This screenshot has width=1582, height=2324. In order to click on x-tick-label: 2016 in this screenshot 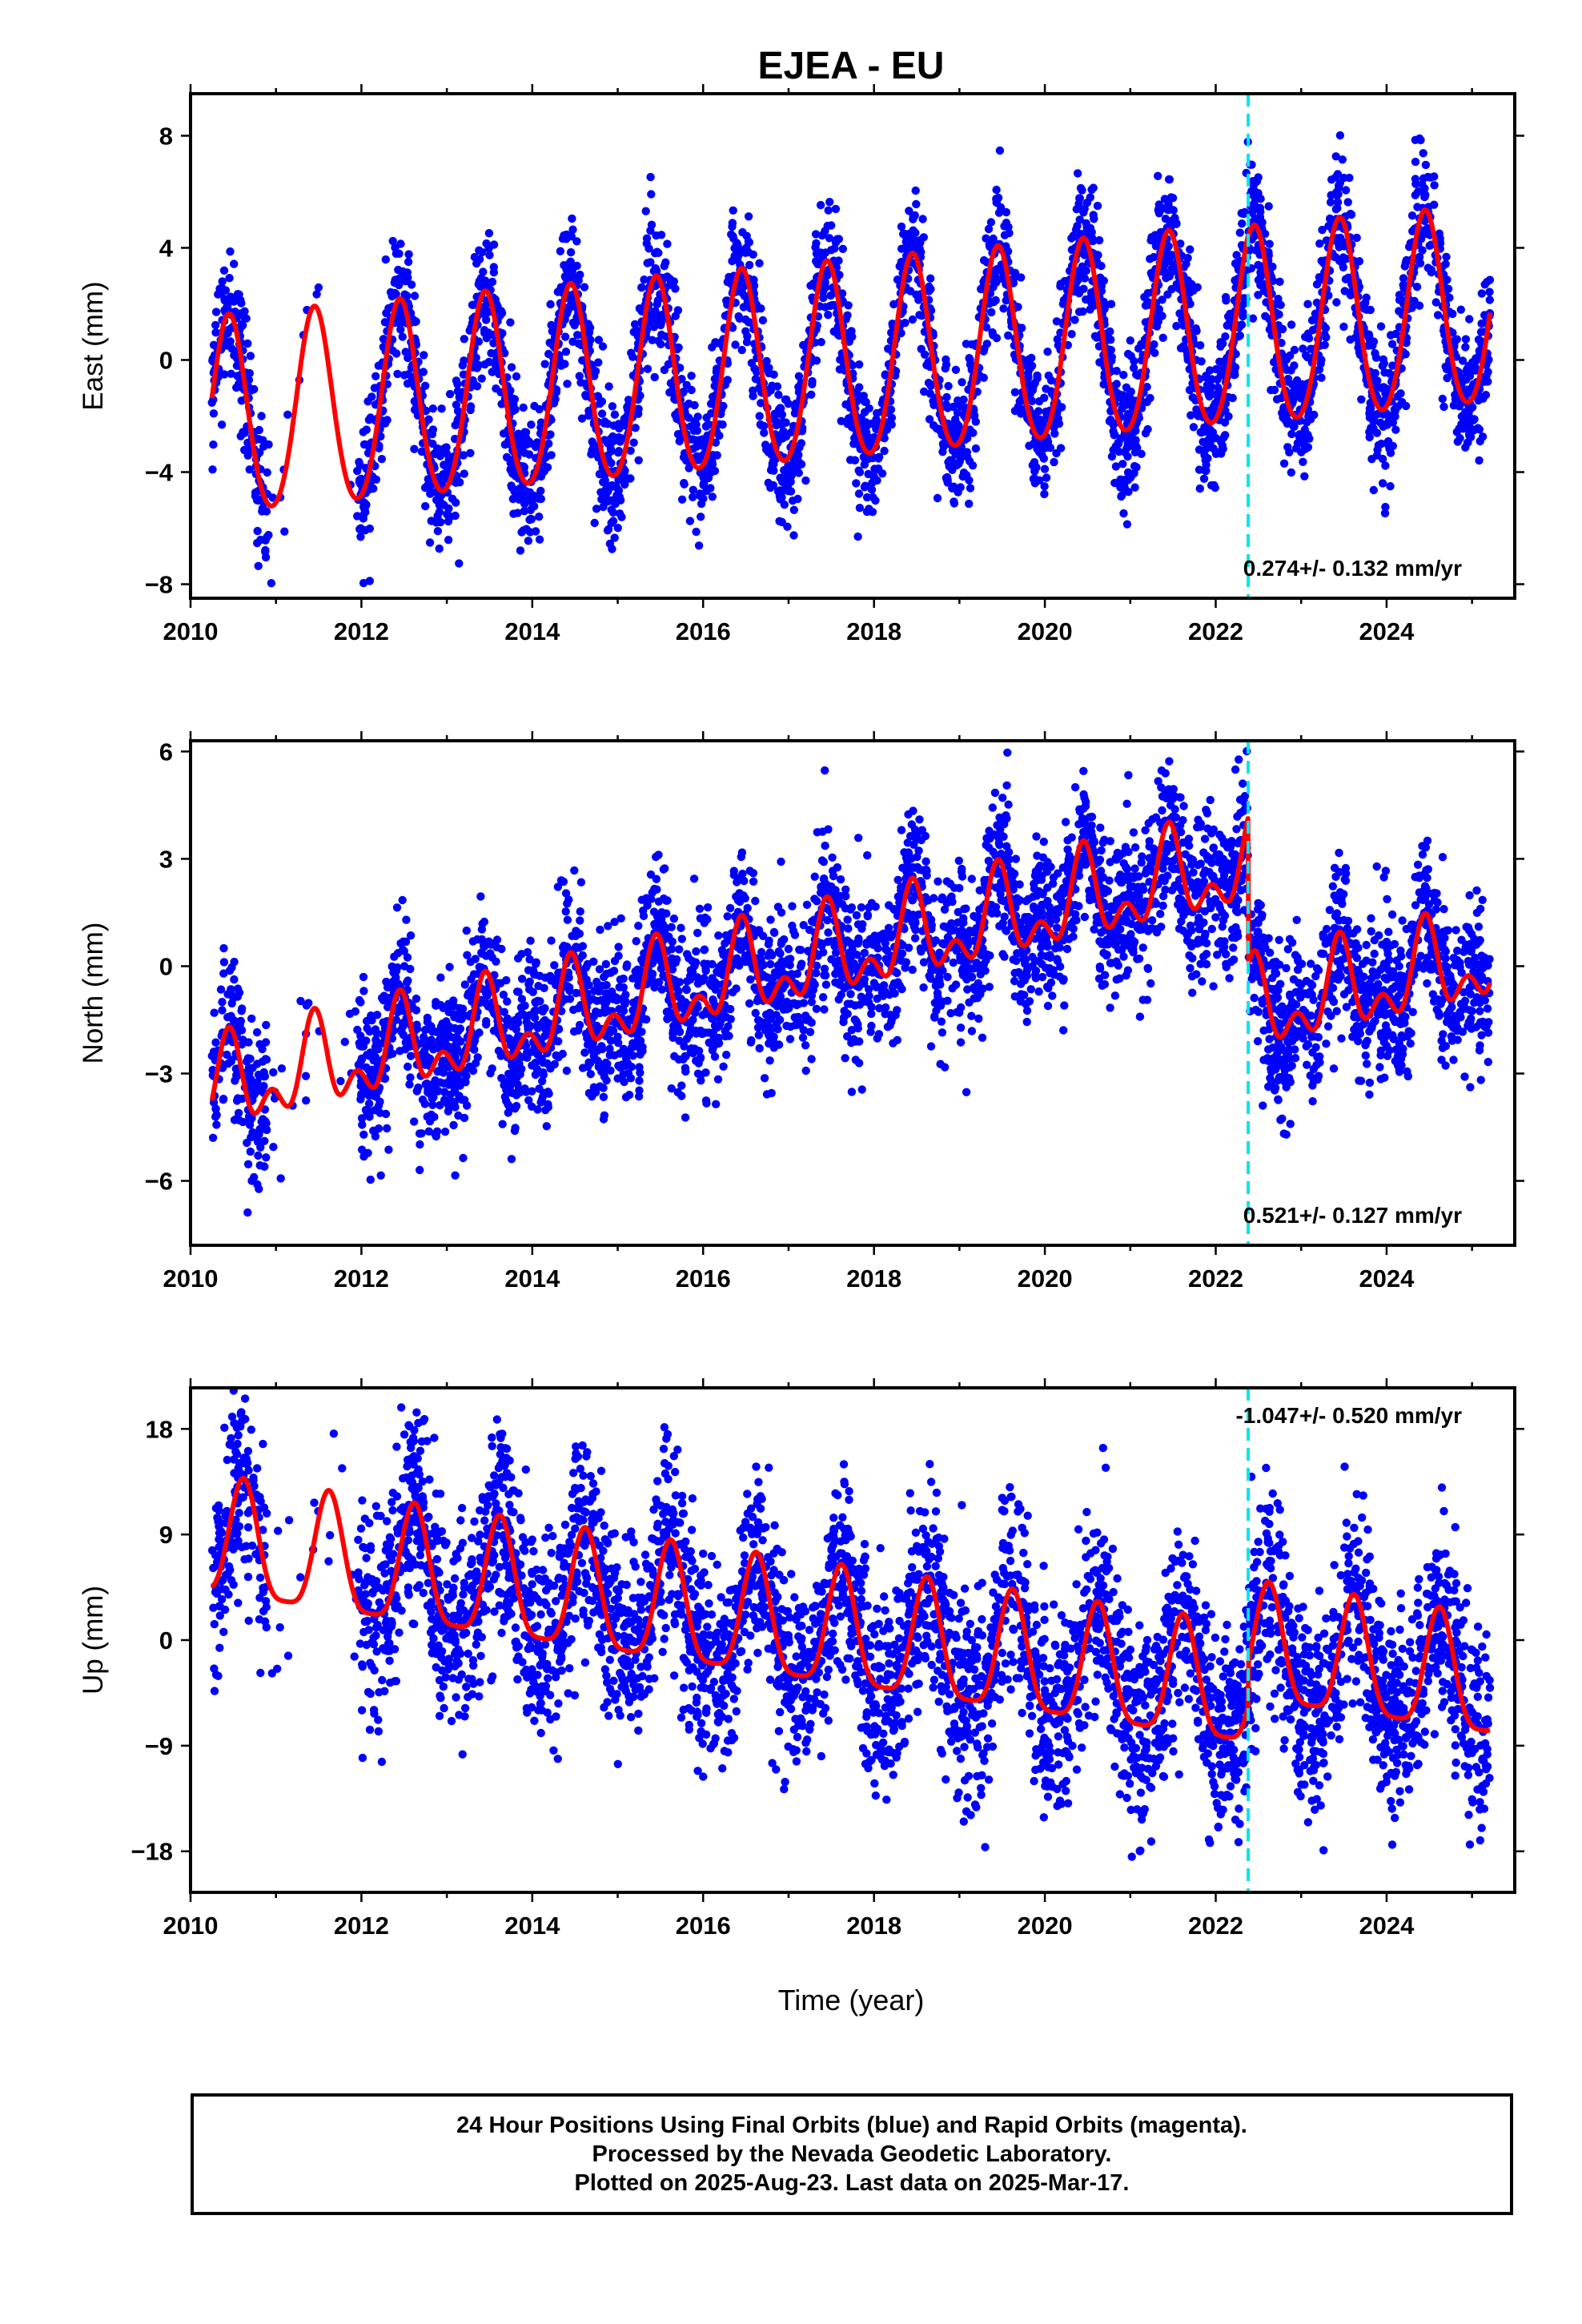, I will do `click(703, 631)`.